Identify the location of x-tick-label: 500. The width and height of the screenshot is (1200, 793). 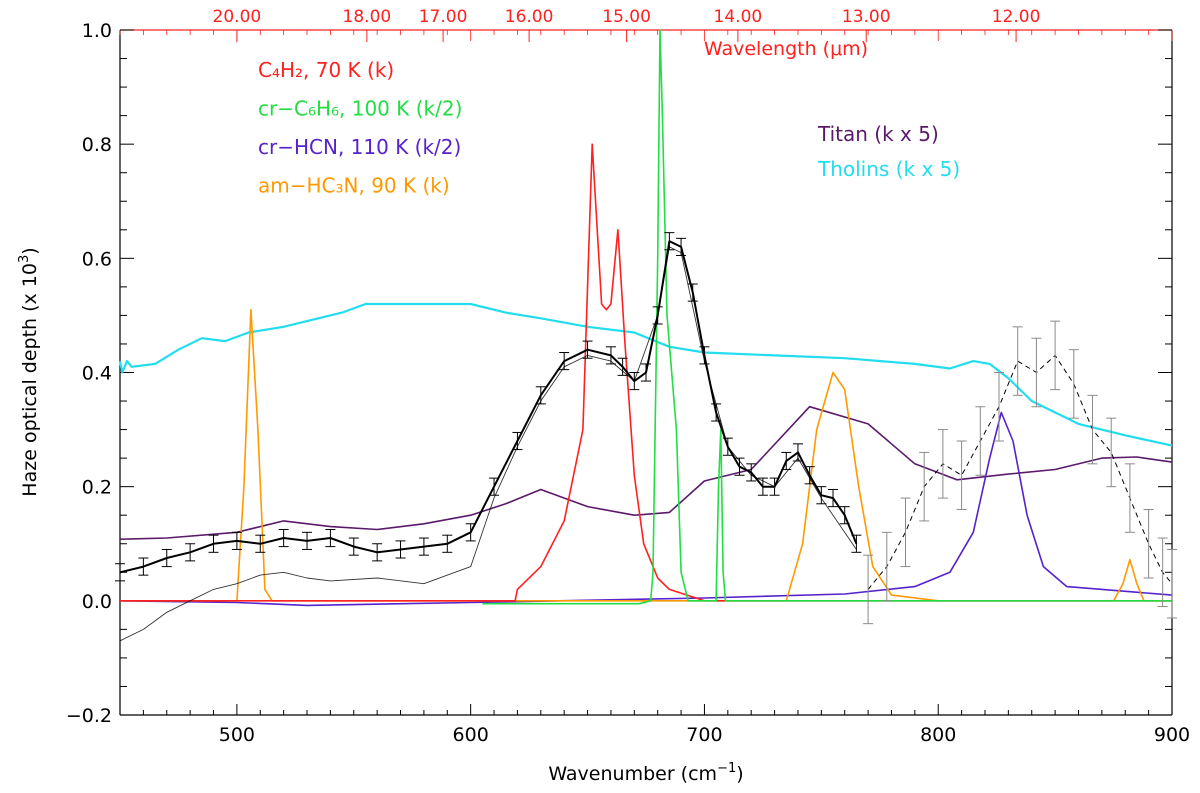
(237, 735).